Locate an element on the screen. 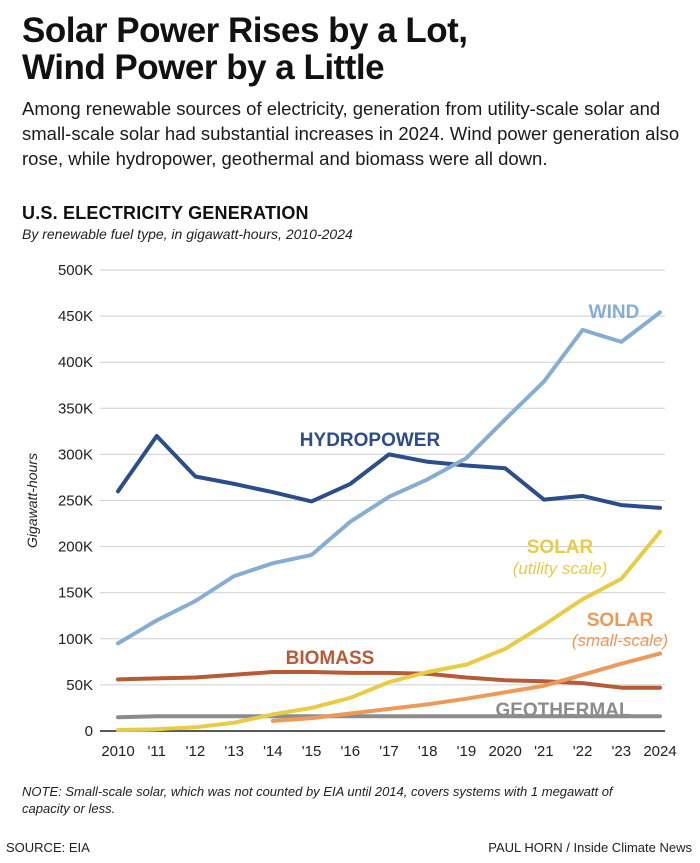  x-tick-label: 2024 is located at coordinates (659, 751).